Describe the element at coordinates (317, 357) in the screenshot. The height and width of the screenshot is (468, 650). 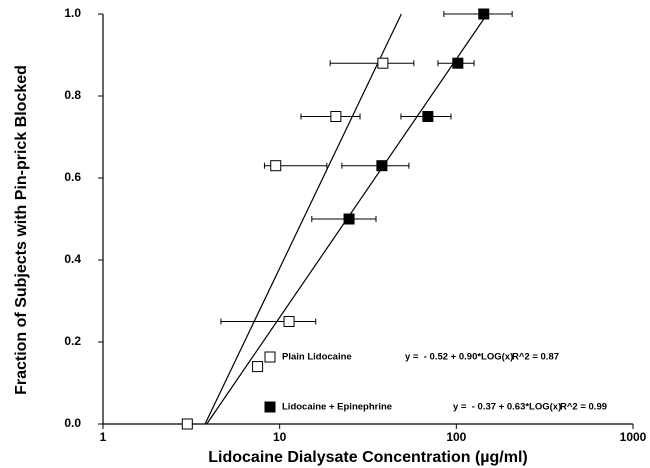
I see `legend-label: Plain Lidocaine` at that location.